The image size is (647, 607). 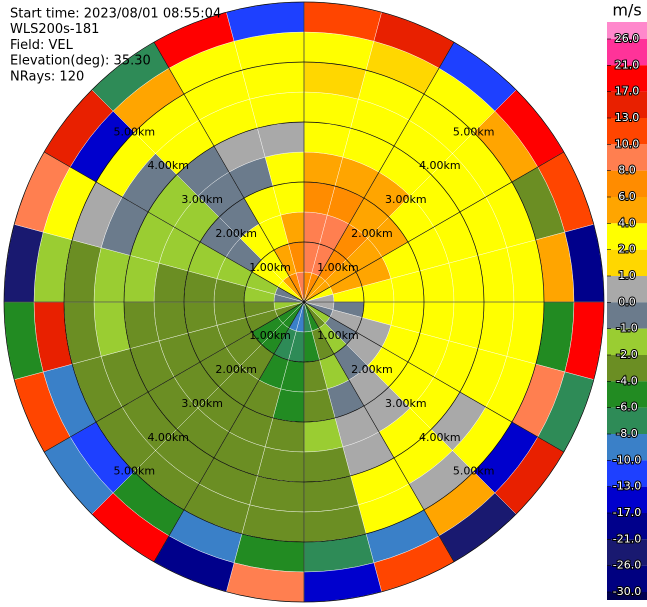 What do you see at coordinates (80, 61) in the screenshot?
I see `info-line: Elevation(deg): 35.30` at bounding box center [80, 61].